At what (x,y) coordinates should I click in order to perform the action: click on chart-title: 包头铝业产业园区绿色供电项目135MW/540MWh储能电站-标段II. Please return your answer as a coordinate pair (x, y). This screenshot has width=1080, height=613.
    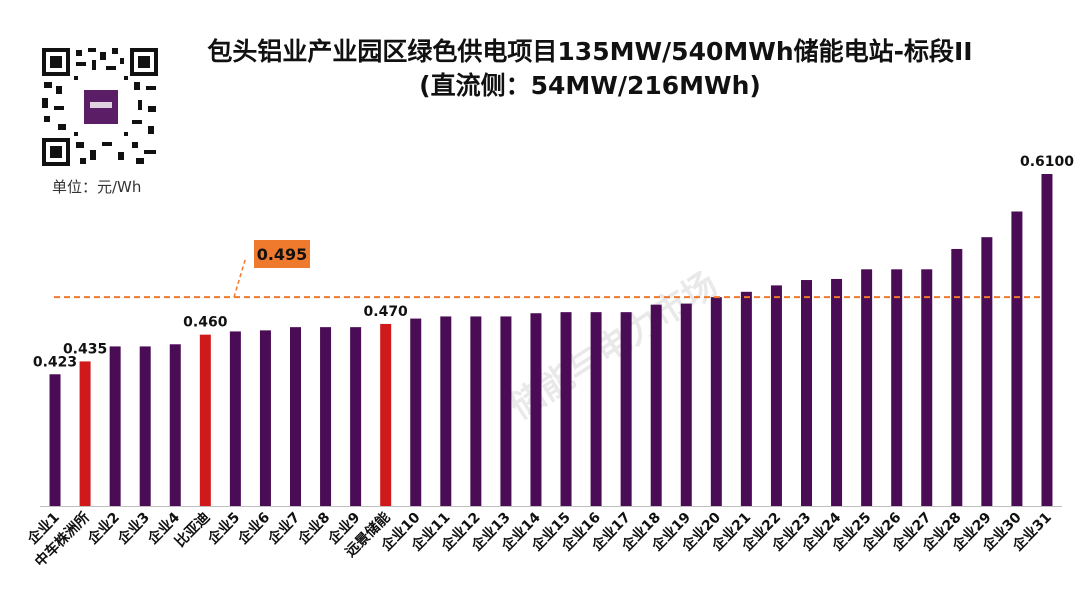
    Looking at the image, I should click on (590, 51).